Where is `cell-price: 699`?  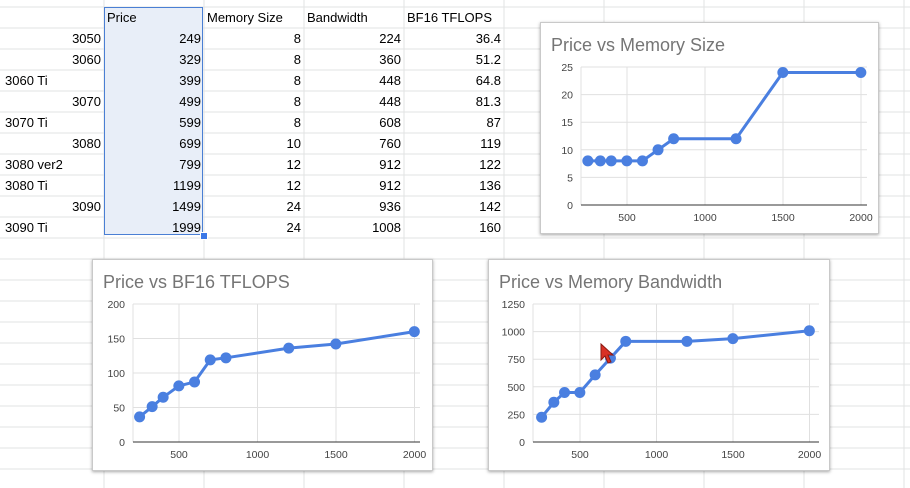 cell-price: 699 is located at coordinates (190, 143).